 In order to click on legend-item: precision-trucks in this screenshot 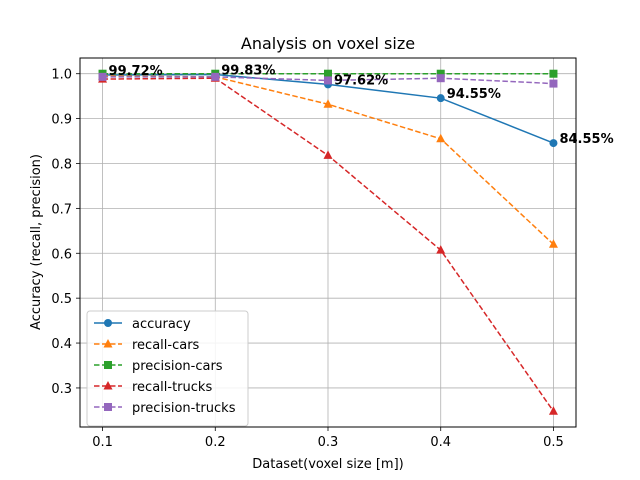, I will do `click(165, 408)`.